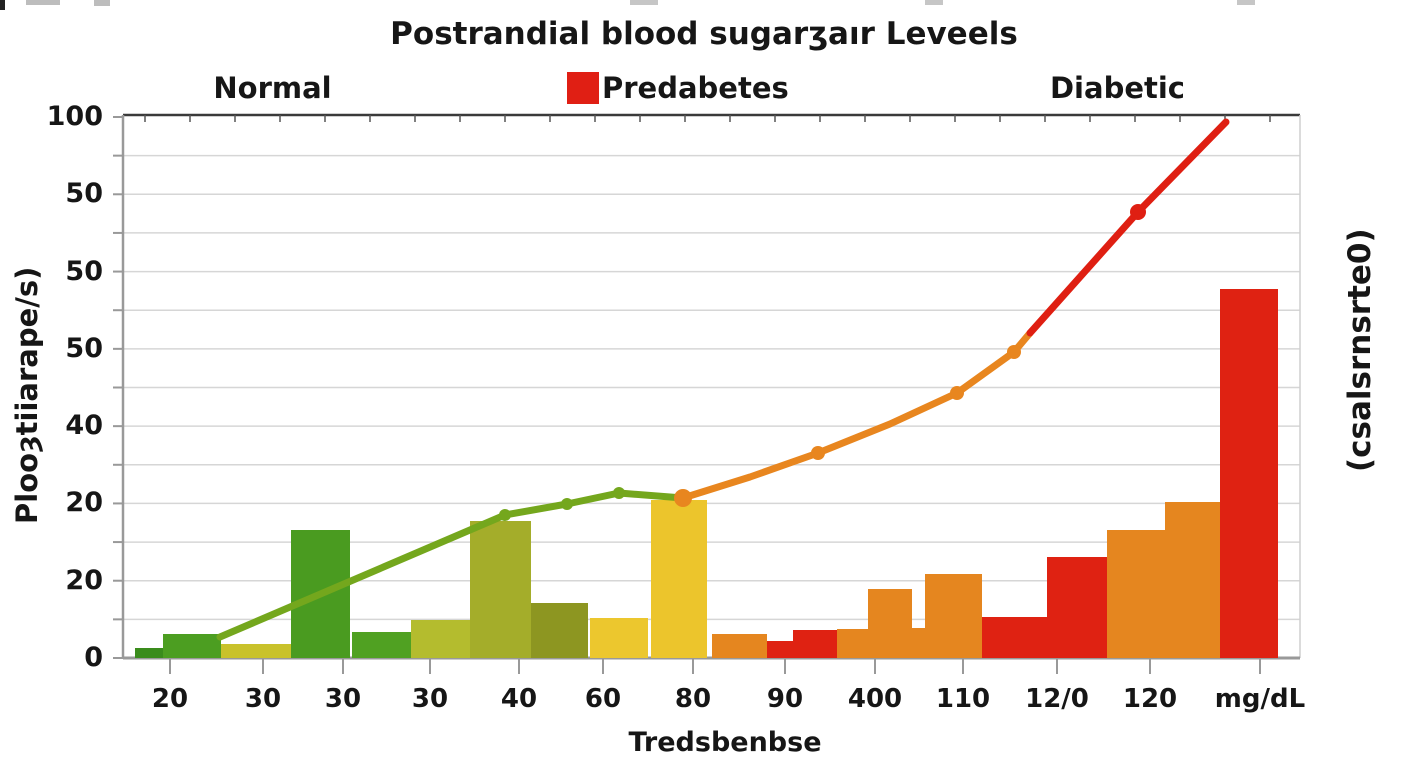  I want to click on chart-title: Postrandial blood sugarʒaır Leveels, so click(704, 34).